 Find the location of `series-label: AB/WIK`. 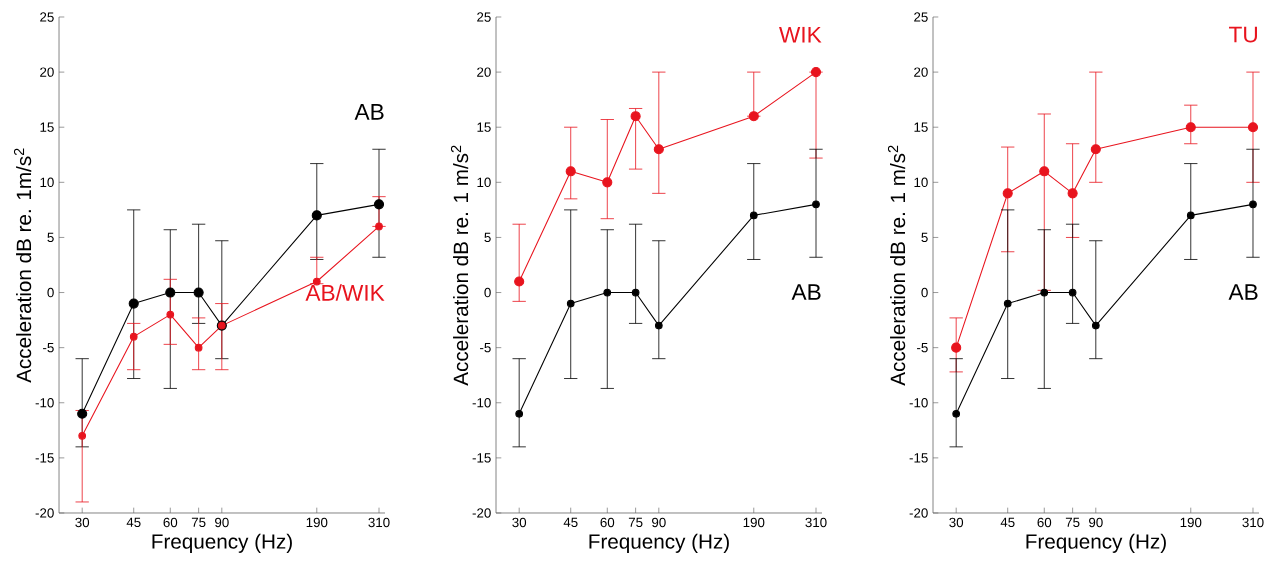

series-label: AB/WIK is located at coordinates (345, 292).